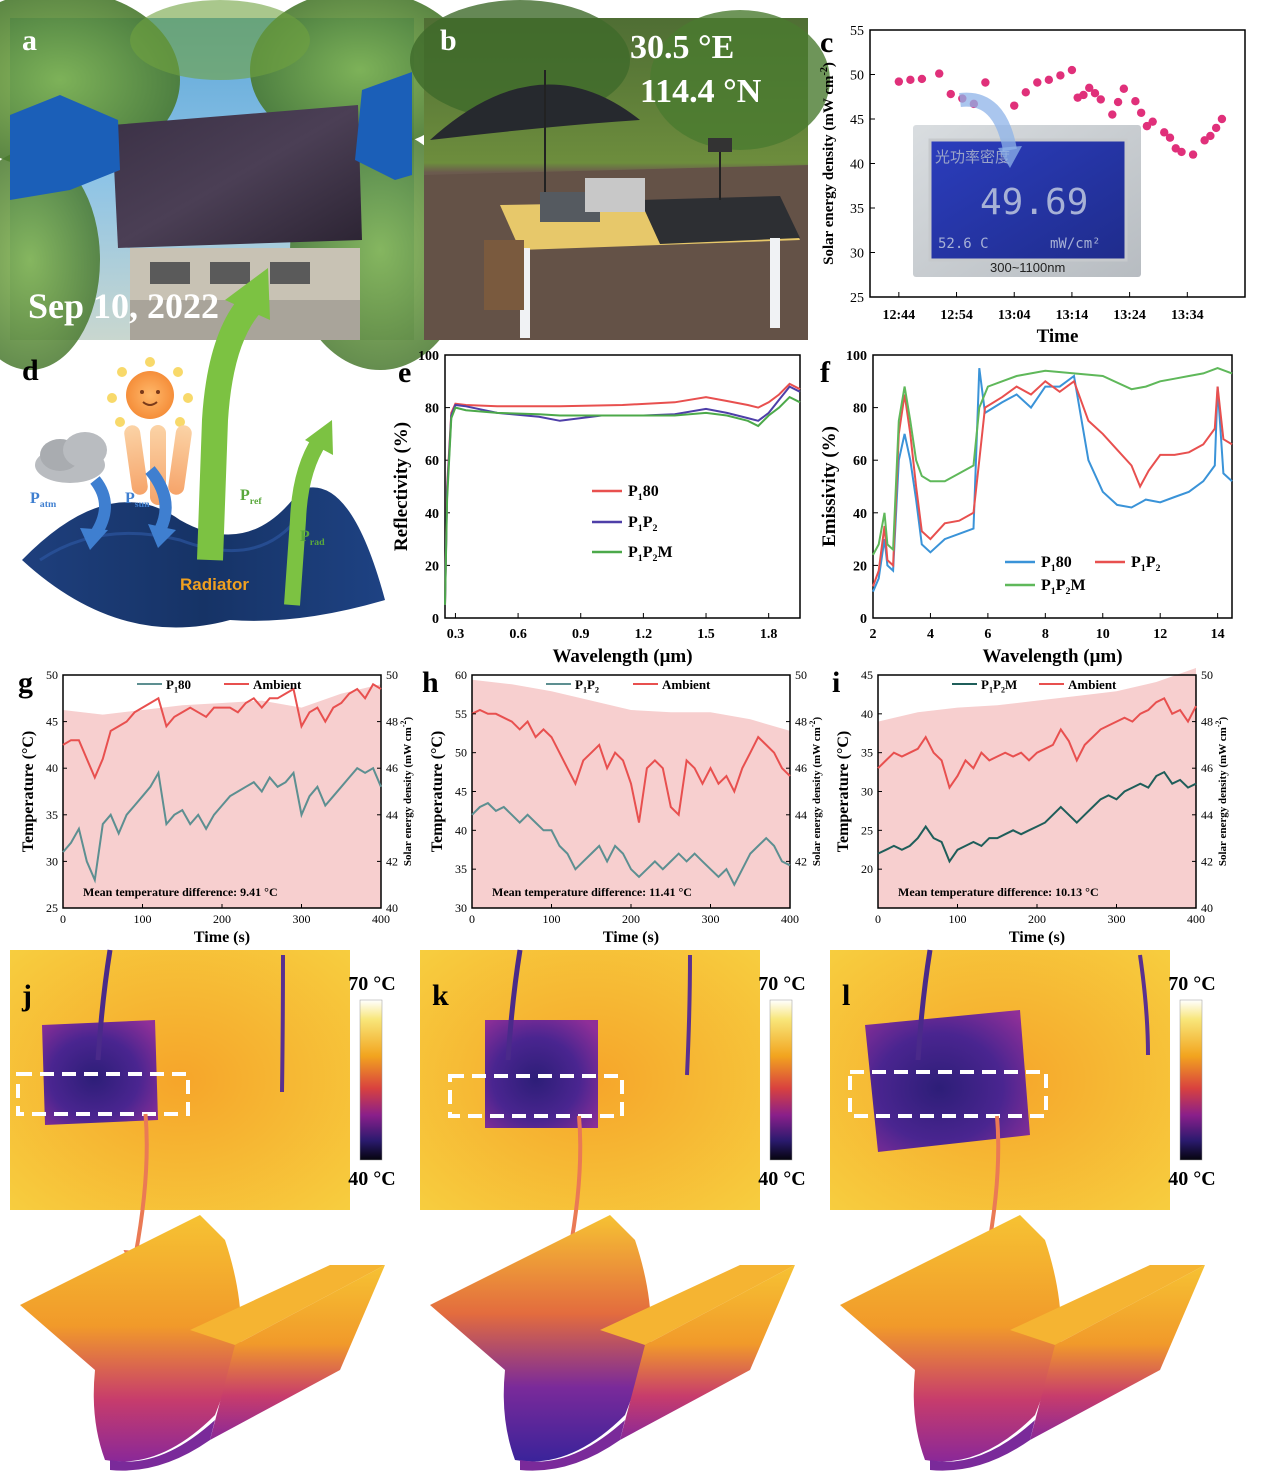  I want to click on x-tick-label: 14, so click(1218, 634).